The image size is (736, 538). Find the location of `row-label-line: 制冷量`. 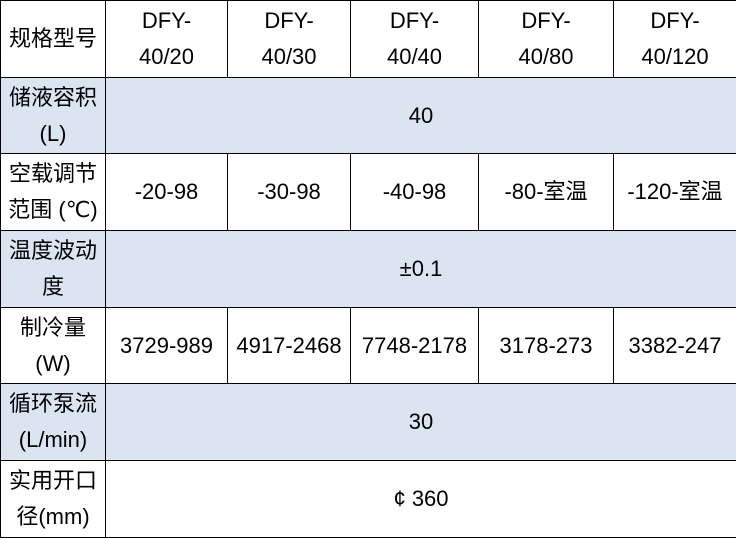

row-label-line: 制冷量 is located at coordinates (53, 328).